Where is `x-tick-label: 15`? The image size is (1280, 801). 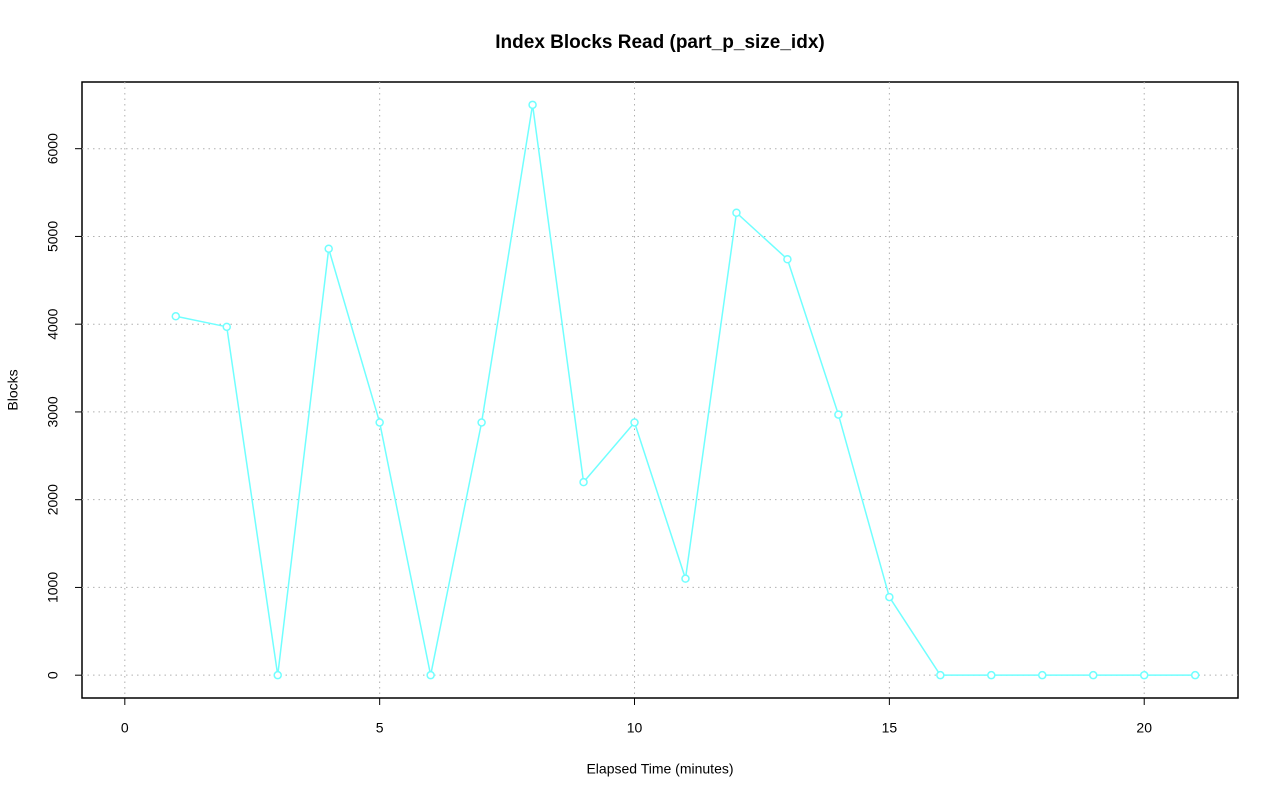 x-tick-label: 15 is located at coordinates (890, 728).